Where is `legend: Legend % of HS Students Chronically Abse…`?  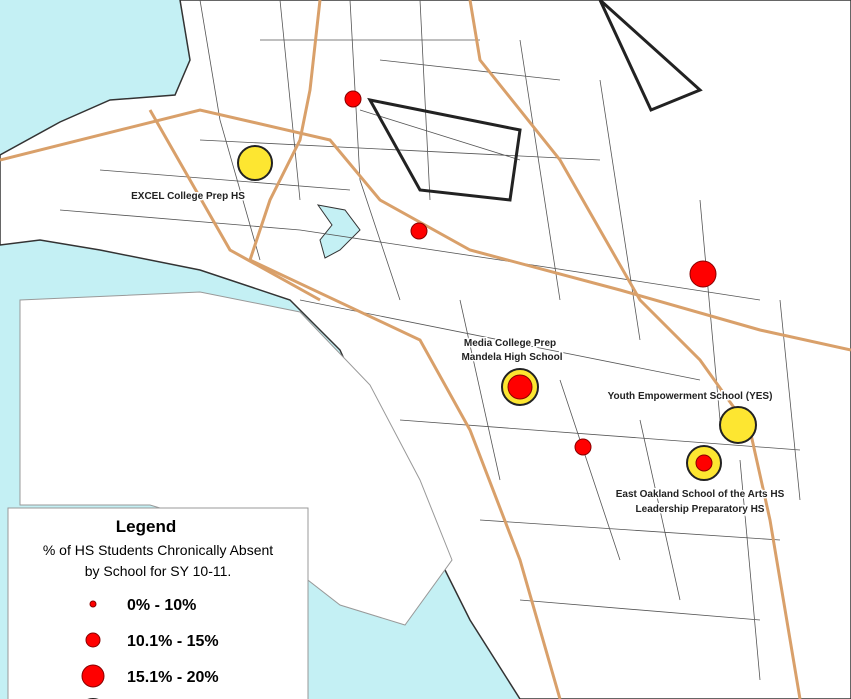
legend: Legend % of HS Students Chronically Abse… is located at coordinates (158, 603).